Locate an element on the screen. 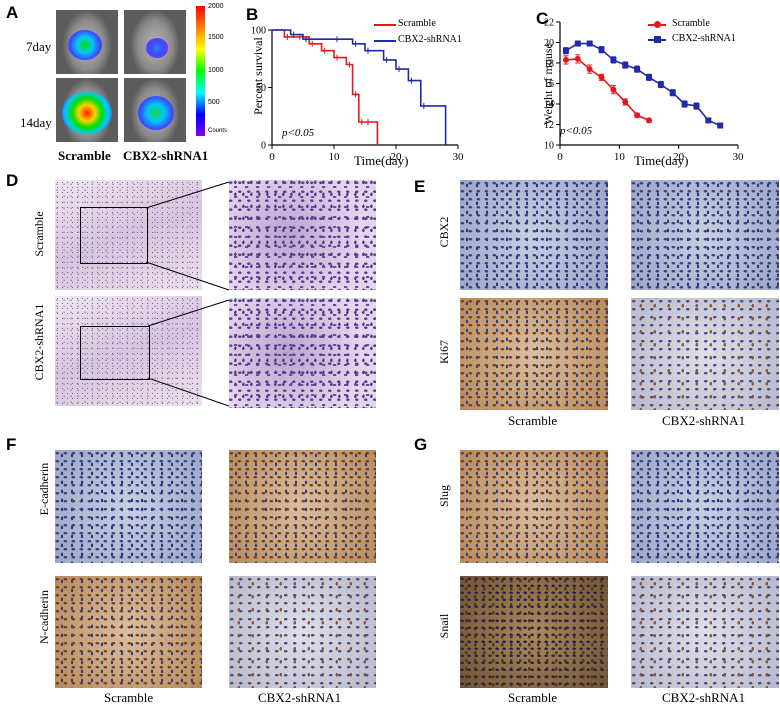 The height and width of the screenshot is (705, 780). zoom-box-shrna is located at coordinates (115, 353).